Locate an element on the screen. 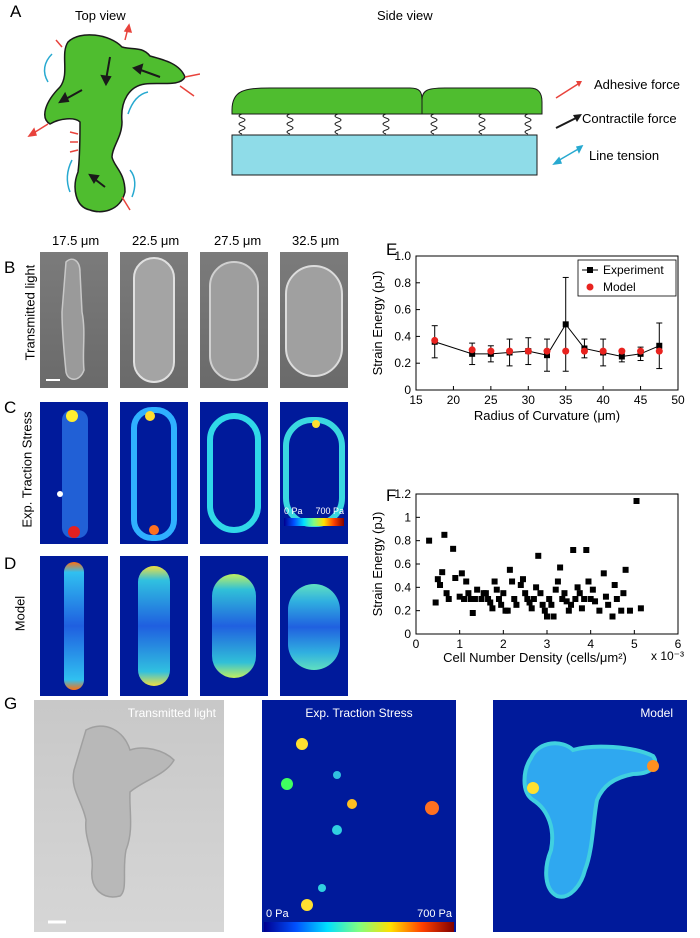 The image size is (700, 938). legend-model-label: Model is located at coordinates (619, 287).